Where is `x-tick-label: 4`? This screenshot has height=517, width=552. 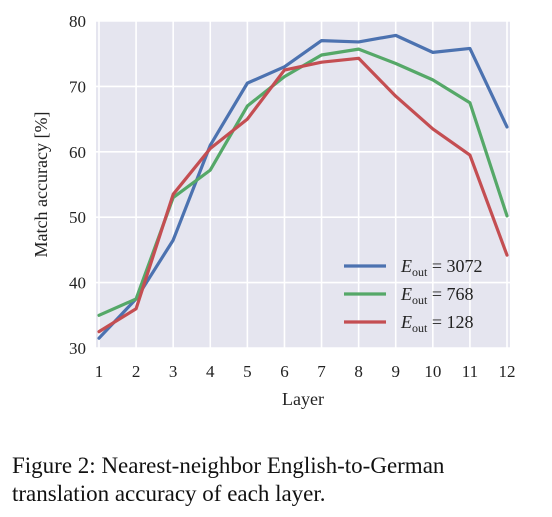 x-tick-label: 4 is located at coordinates (210, 371).